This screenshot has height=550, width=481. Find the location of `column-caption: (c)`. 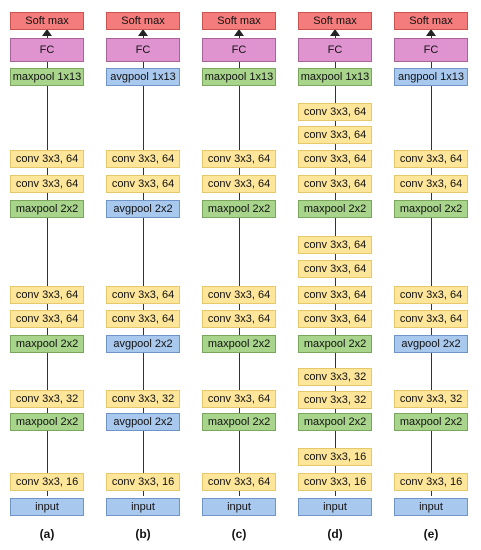

column-caption: (c) is located at coordinates (239, 534).